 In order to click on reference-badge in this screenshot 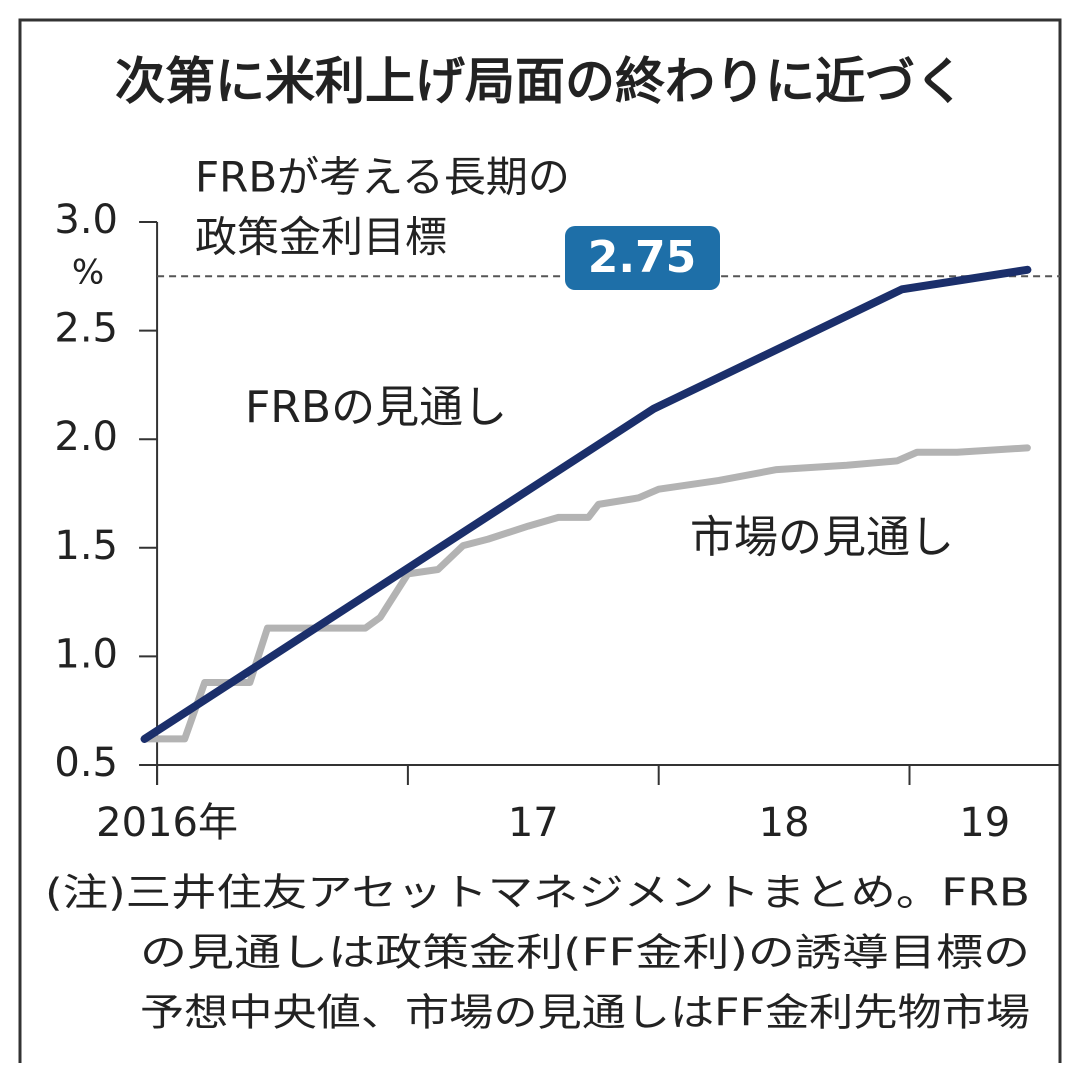, I will do `click(642, 258)`.